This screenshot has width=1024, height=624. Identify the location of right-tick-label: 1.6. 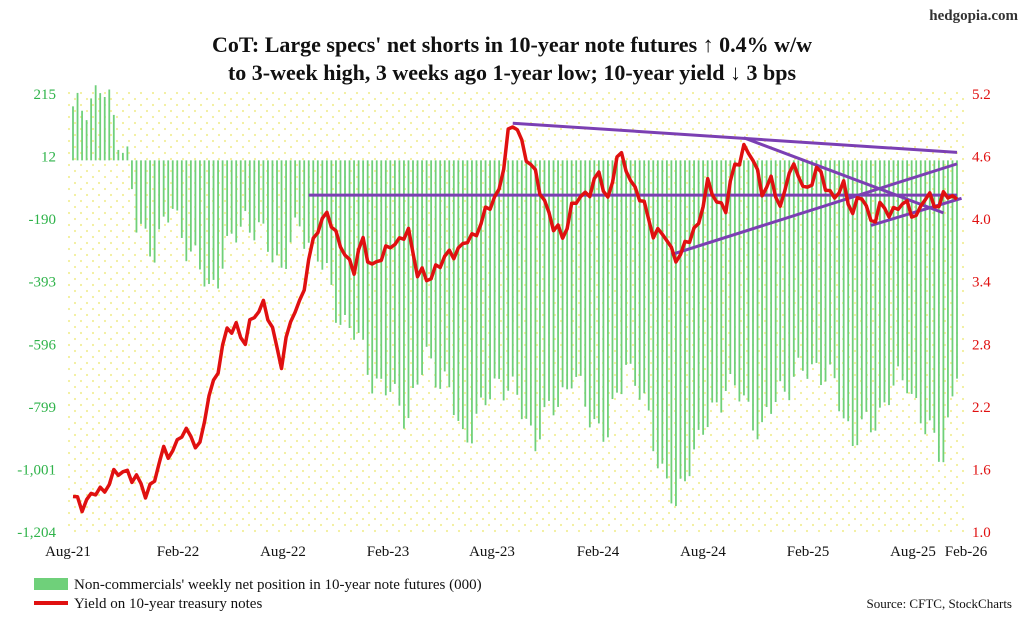
(981, 470).